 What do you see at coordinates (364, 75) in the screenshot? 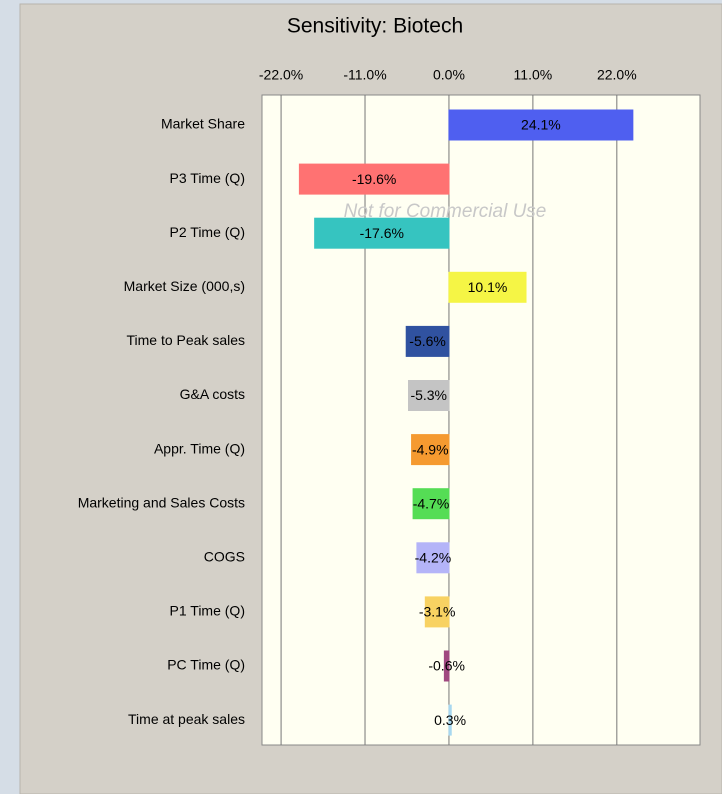
I see `x-tick-label: -11.0%` at bounding box center [364, 75].